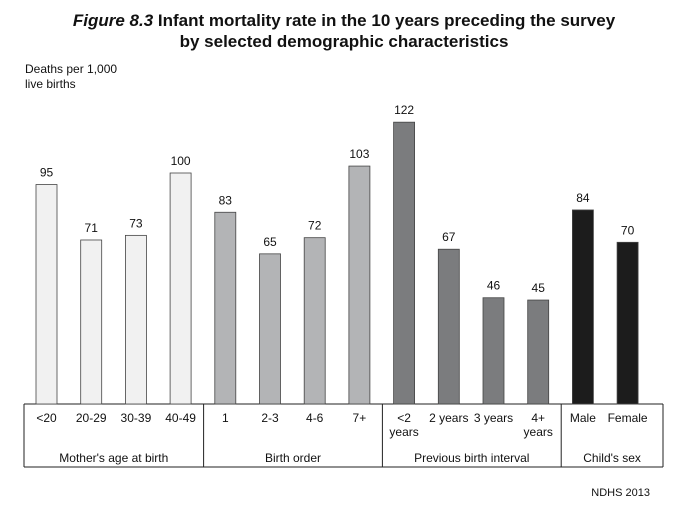 This screenshot has width=688, height=510. I want to click on group-label-mother-s-age-at-birth: Mother's age at birth, so click(113, 458).